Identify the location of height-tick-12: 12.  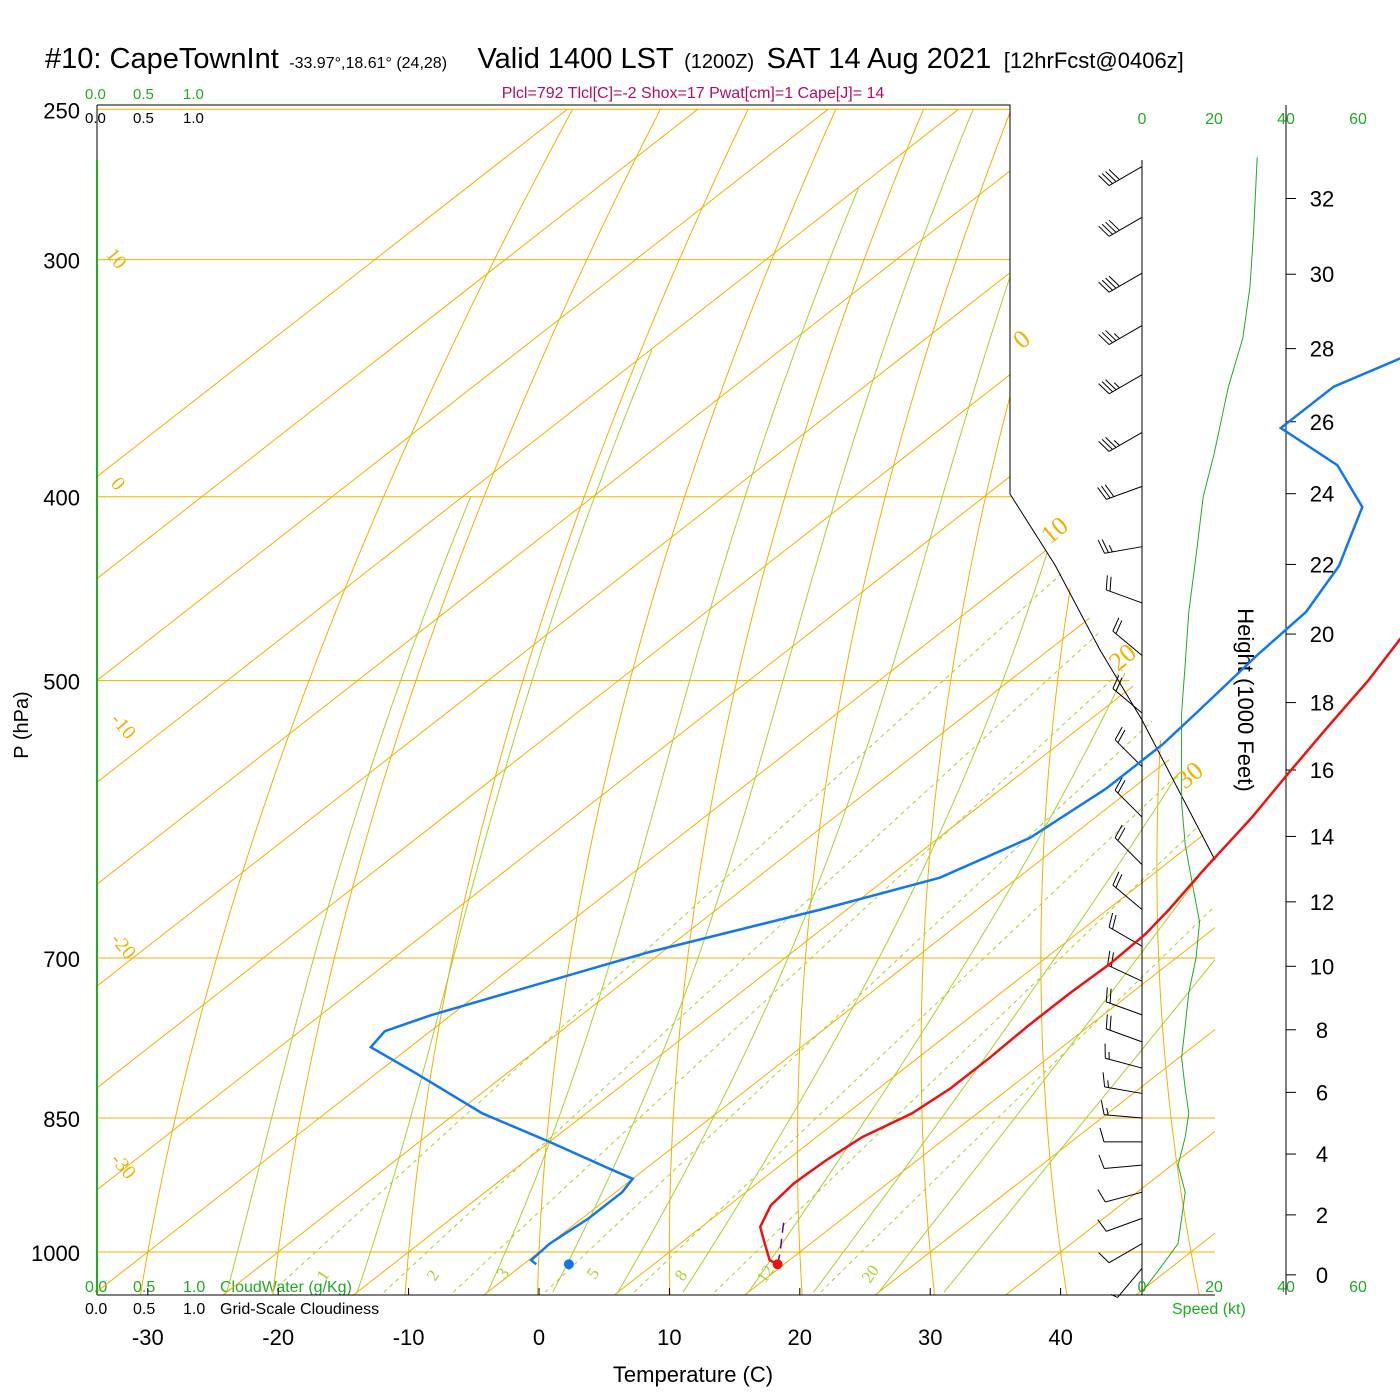
(1322, 902).